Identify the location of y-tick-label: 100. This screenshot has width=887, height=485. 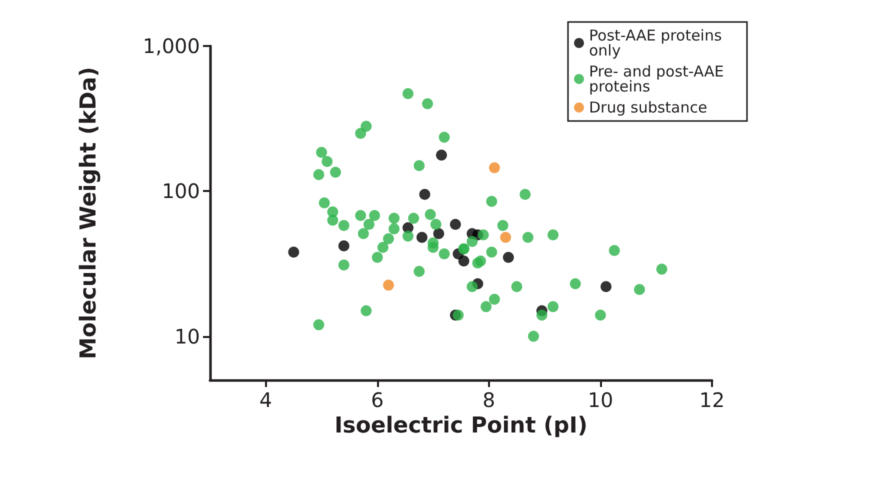
(181, 191).